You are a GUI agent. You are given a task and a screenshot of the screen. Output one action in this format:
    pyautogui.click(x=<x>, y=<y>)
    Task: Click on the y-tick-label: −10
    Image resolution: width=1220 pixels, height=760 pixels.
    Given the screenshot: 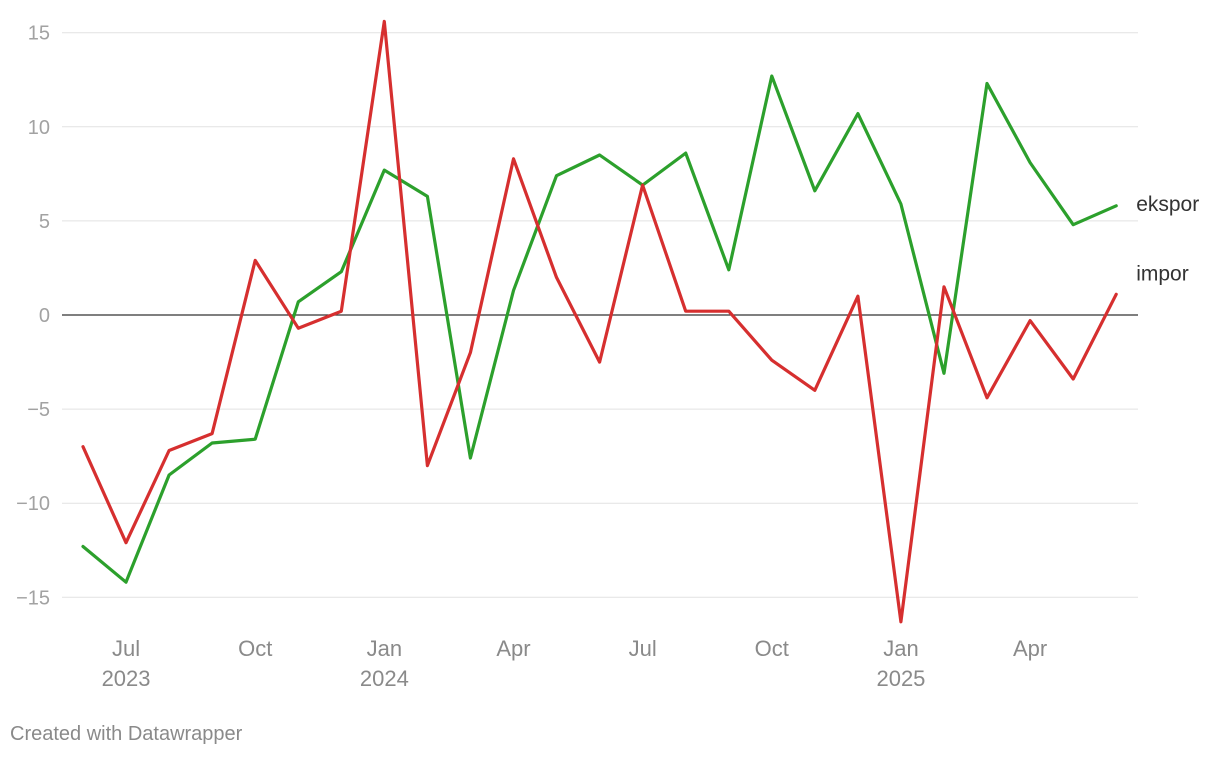 What is the action you would take?
    pyautogui.click(x=33, y=504)
    